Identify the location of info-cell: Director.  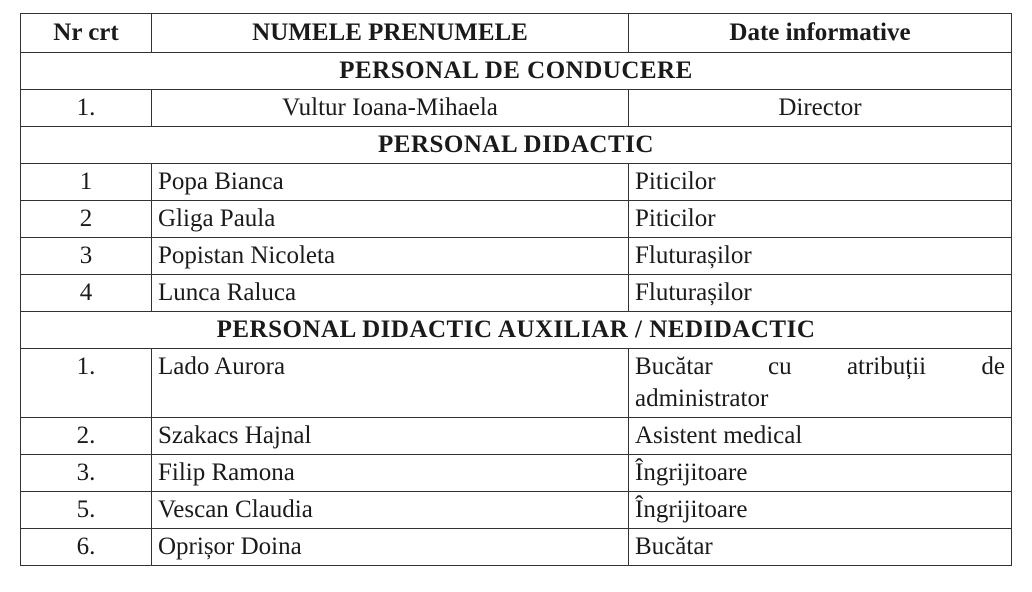
(820, 108).